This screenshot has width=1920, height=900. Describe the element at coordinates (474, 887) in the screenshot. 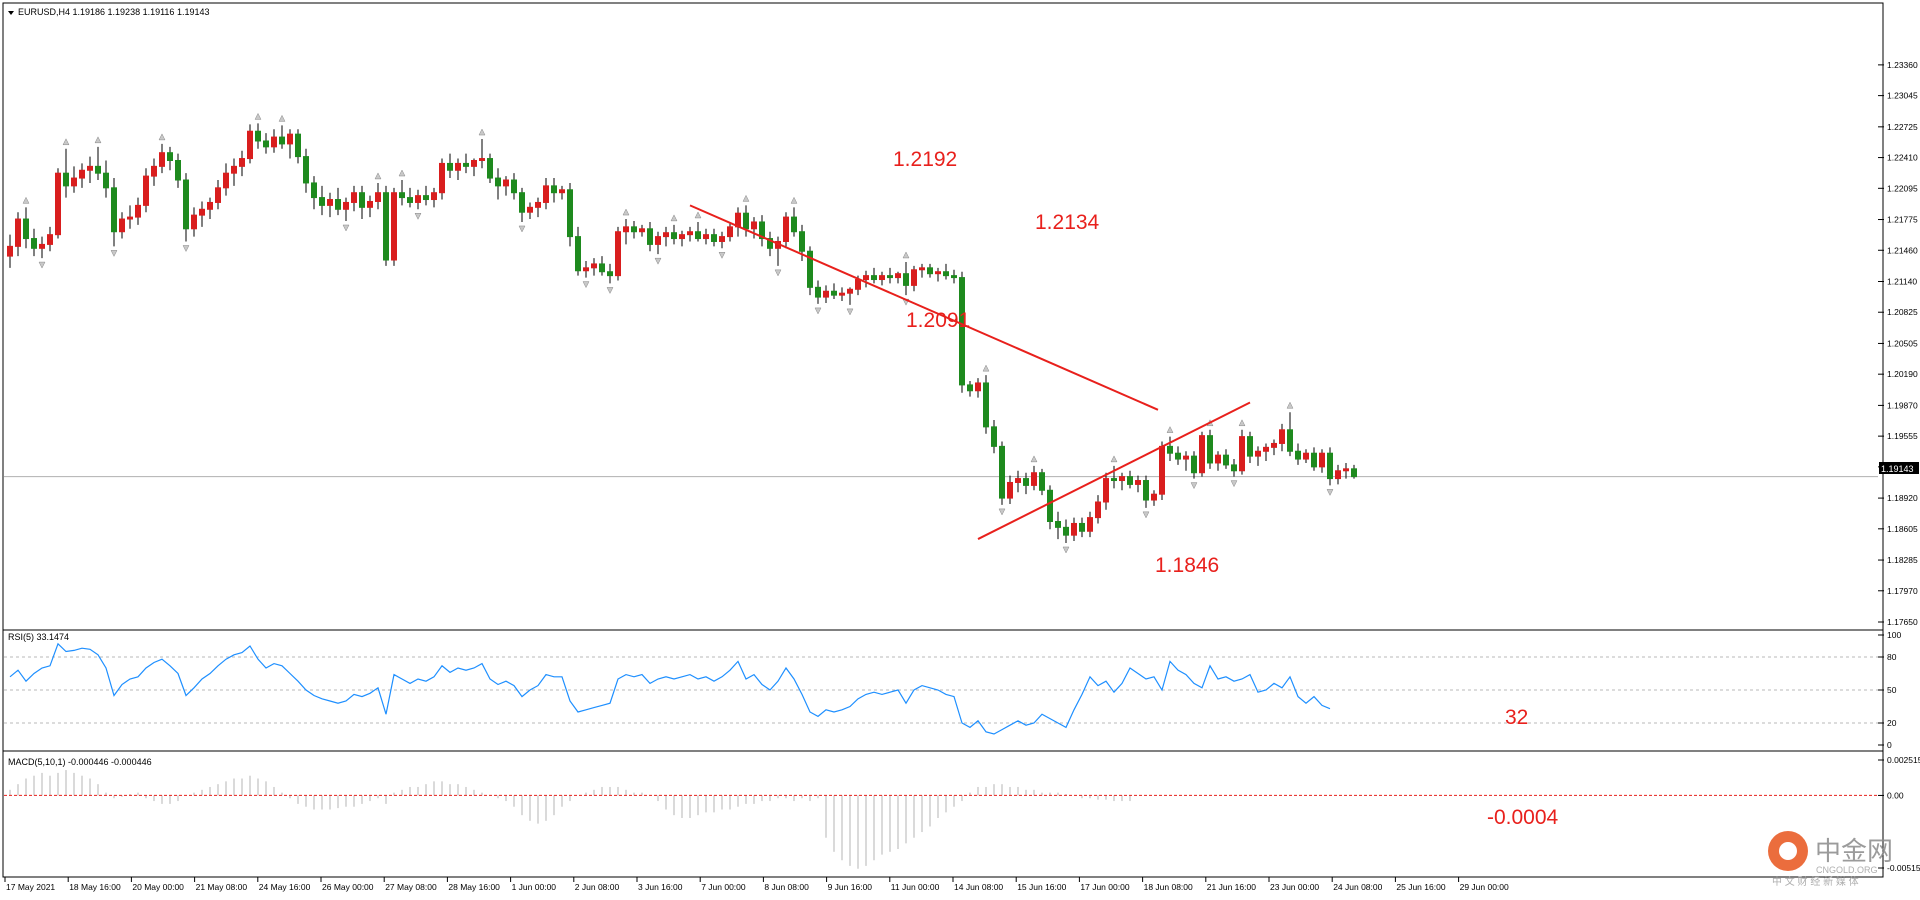

I see `time-tick-label: 28 May 16:00` at that location.